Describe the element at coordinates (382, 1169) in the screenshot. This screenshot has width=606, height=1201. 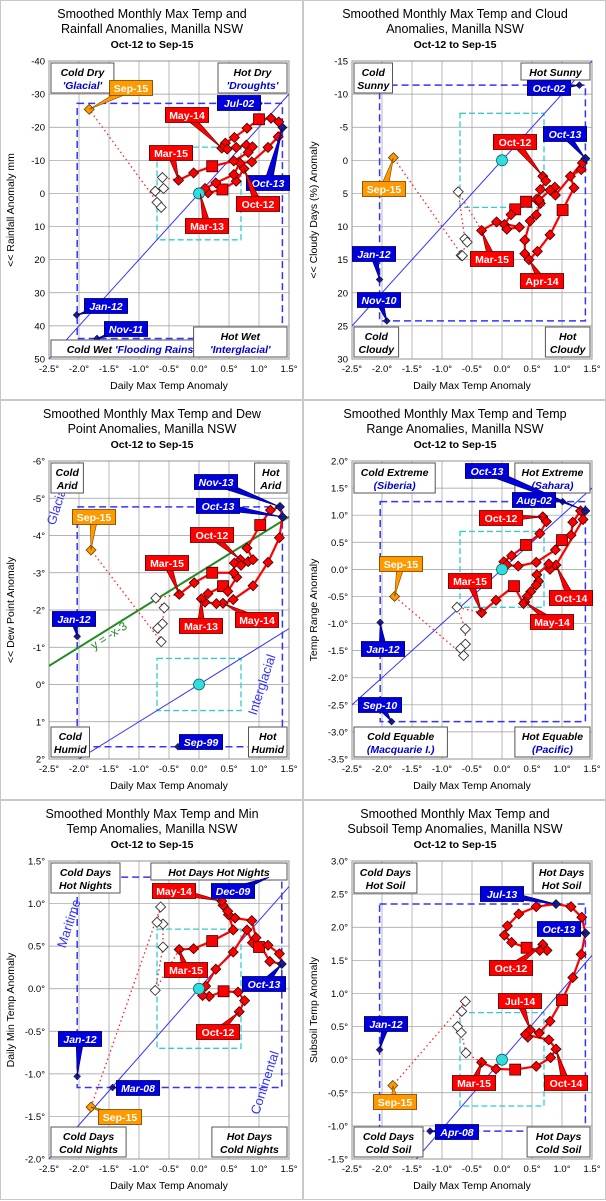
I see `x-tick-label: -2.0°` at that location.